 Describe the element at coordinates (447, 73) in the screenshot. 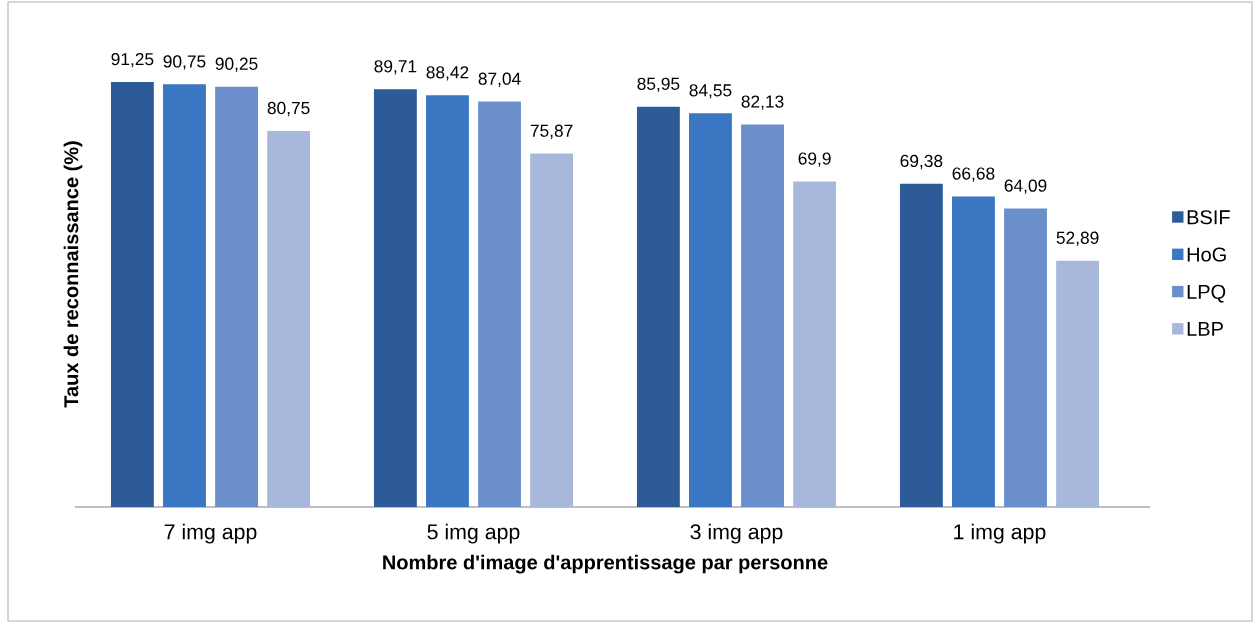

I see `data-label: 88,42` at that location.